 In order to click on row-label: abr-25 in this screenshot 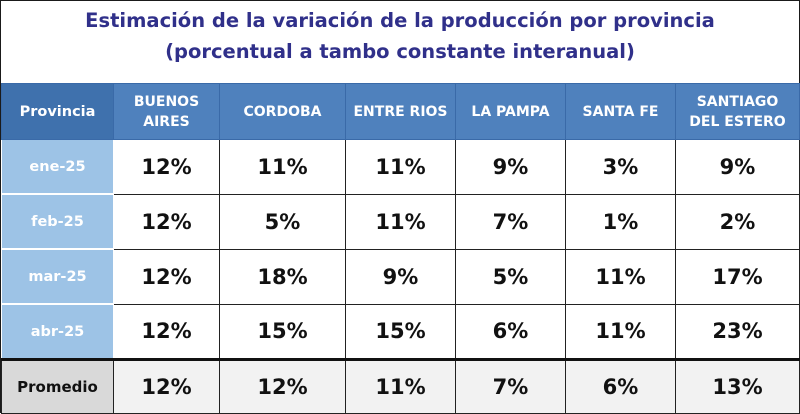, I will do `click(57, 332)`.